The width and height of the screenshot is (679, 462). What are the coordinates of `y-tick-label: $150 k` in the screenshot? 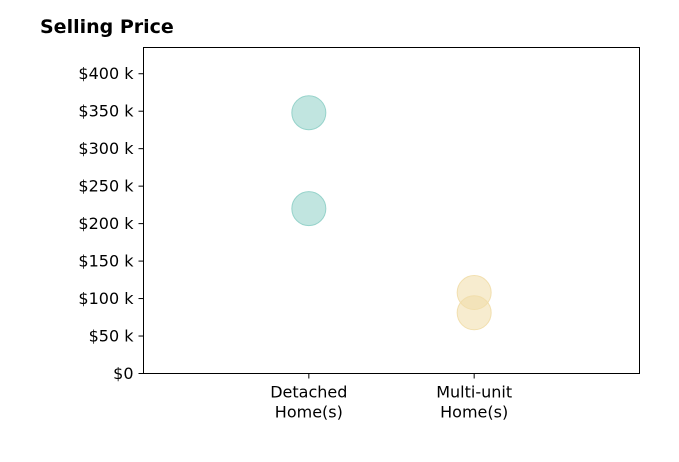 It's located at (106, 261).